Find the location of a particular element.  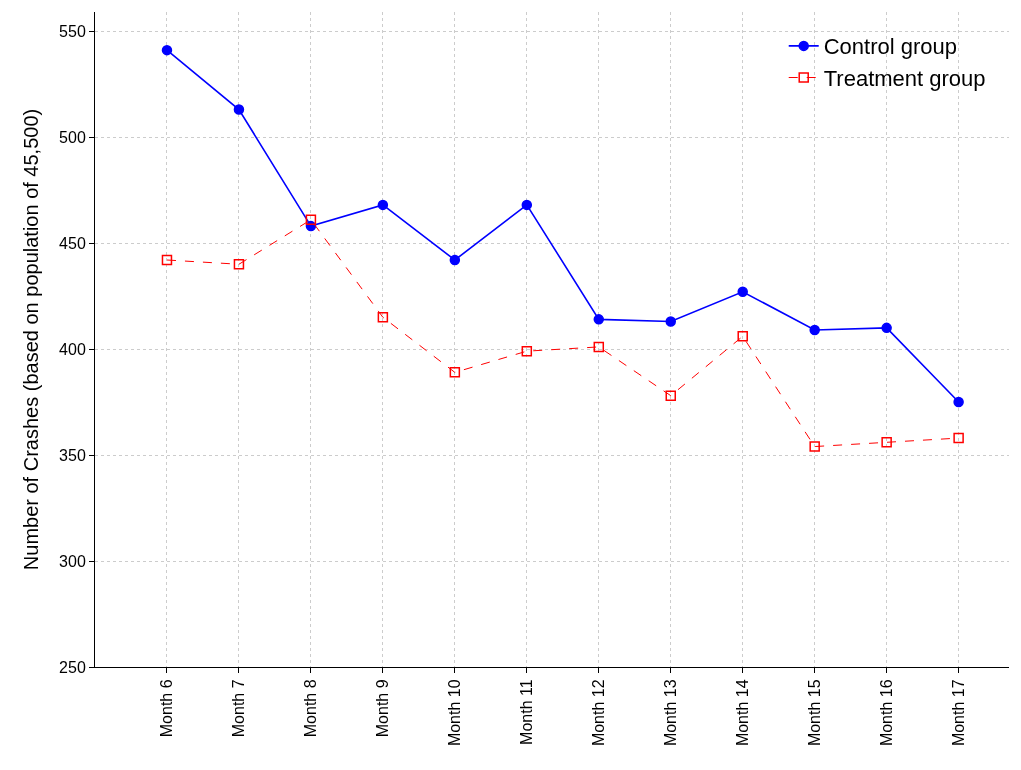

y-tick-label: 500 is located at coordinates (72, 137).